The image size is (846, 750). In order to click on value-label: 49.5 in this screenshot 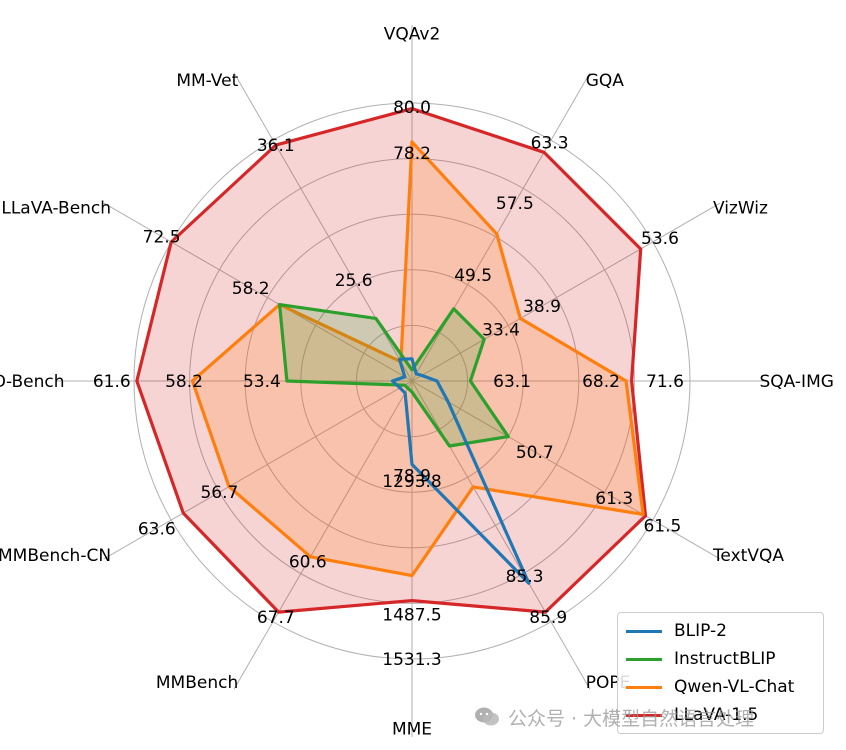, I will do `click(473, 276)`.